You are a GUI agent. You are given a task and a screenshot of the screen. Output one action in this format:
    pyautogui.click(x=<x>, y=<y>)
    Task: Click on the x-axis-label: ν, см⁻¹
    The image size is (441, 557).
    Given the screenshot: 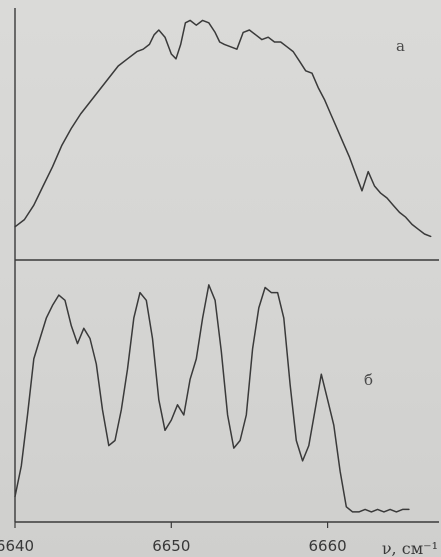 What is the action you would take?
    pyautogui.click(x=410, y=548)
    